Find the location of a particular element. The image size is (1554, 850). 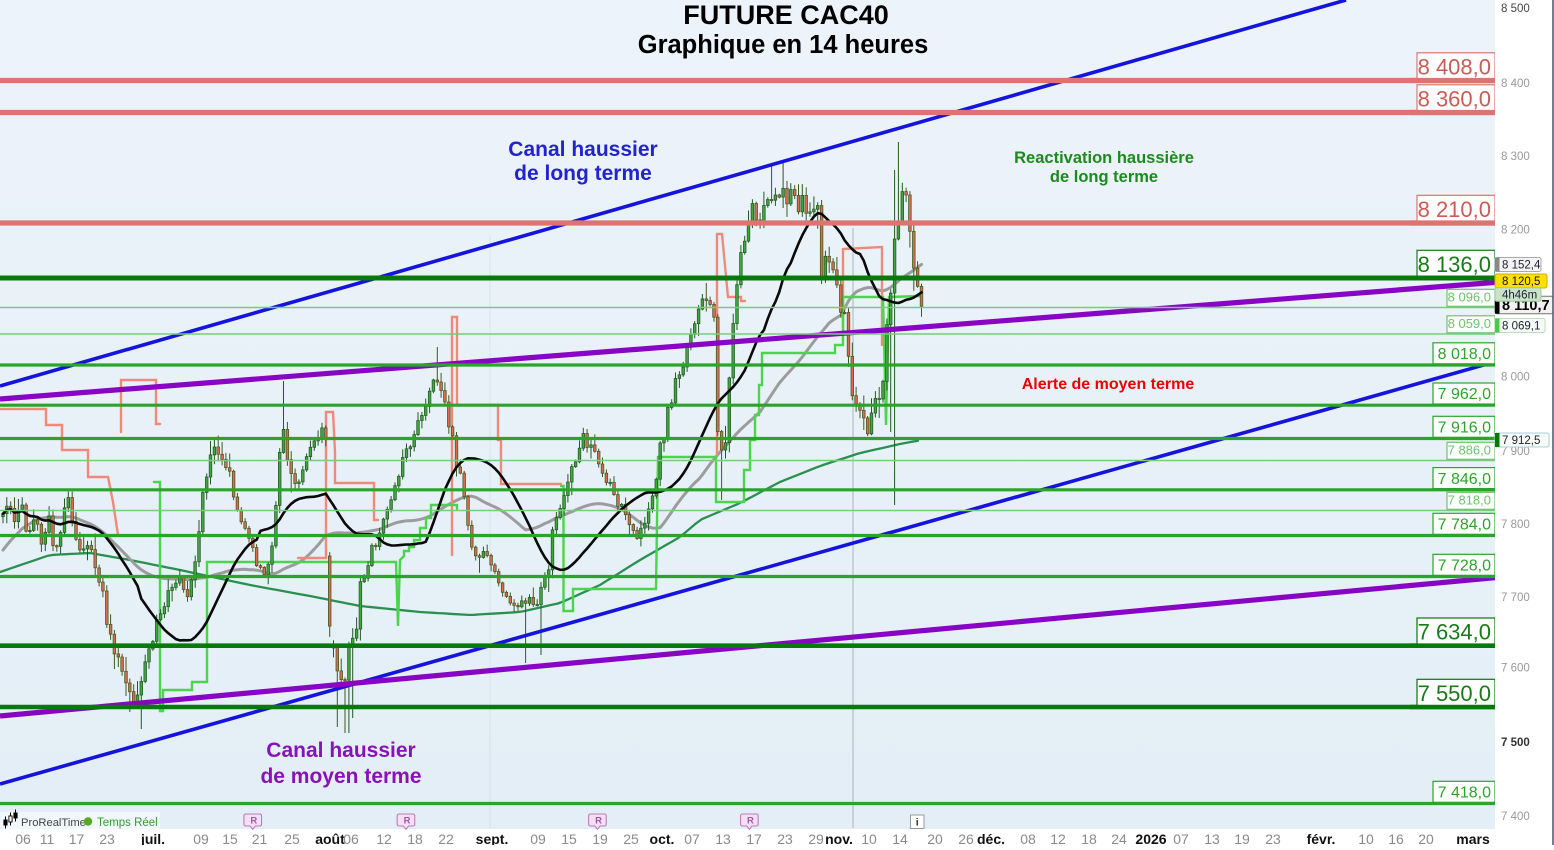

svg-text: 7 916,0 is located at coordinates (1464, 428).